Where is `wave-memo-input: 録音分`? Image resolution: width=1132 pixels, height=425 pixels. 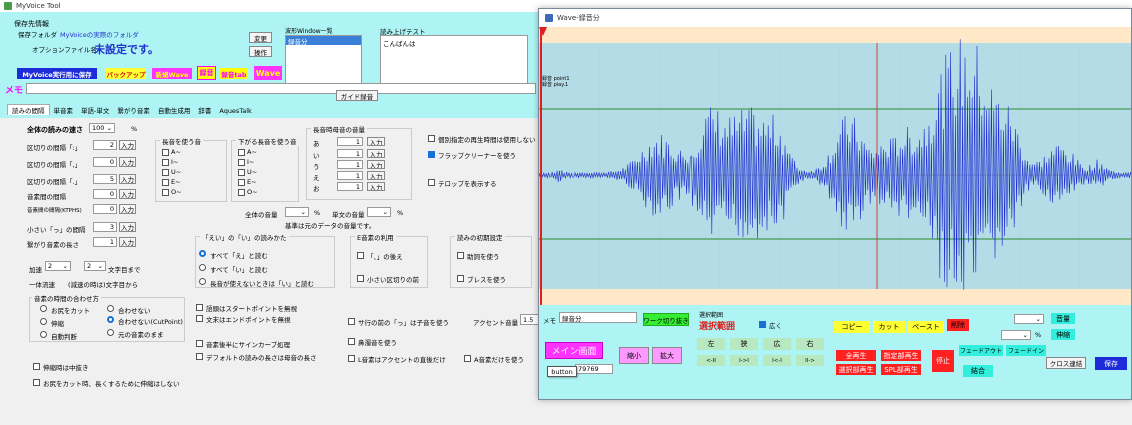 wave-memo-input: 録音分 is located at coordinates (598, 317).